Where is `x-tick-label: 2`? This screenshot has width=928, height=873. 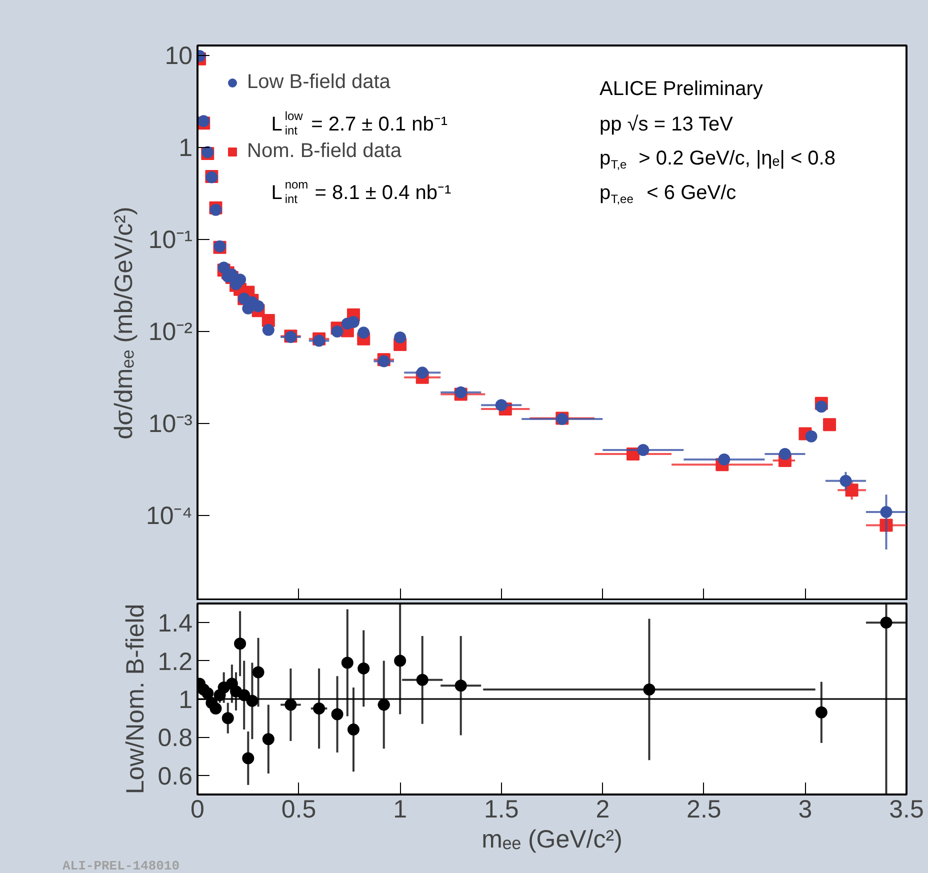 x-tick-label: 2 is located at coordinates (603, 810).